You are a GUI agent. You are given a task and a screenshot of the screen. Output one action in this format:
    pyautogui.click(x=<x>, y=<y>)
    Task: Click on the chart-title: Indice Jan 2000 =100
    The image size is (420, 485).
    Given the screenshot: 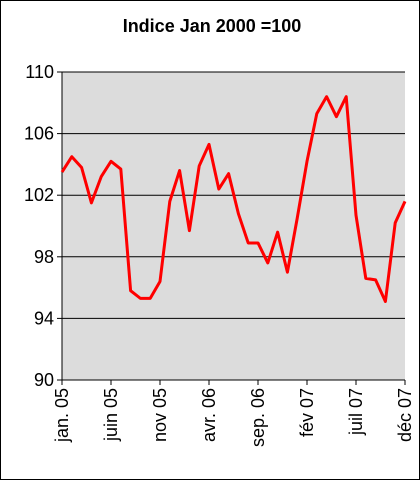 What is the action you would take?
    pyautogui.click(x=212, y=26)
    